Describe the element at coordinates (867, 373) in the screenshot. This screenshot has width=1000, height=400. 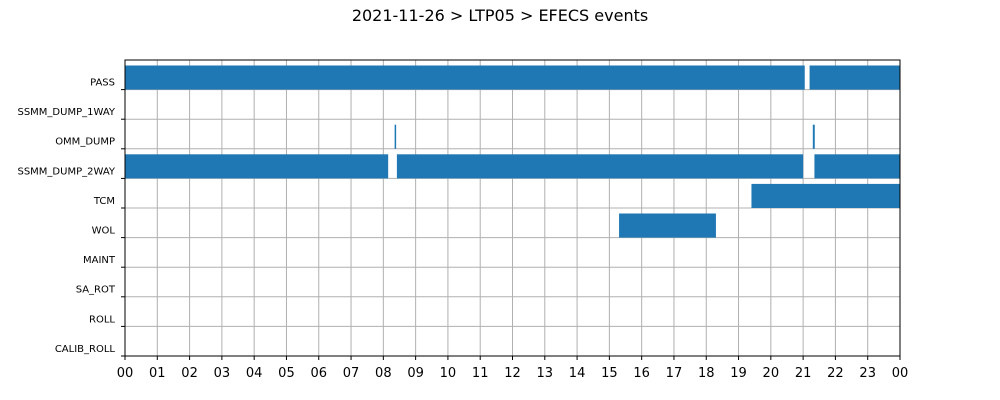
I see `x-tick-label: 23` at that location.